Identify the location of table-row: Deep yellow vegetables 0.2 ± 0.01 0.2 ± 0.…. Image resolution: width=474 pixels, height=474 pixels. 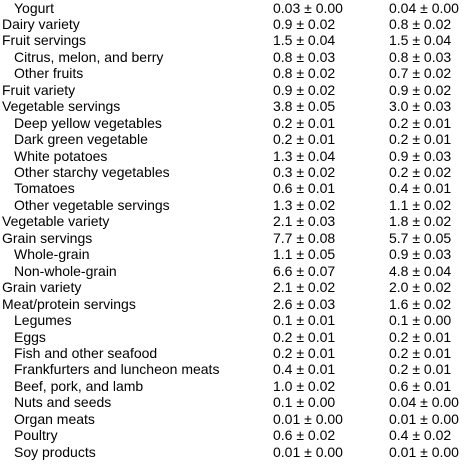
(237, 123).